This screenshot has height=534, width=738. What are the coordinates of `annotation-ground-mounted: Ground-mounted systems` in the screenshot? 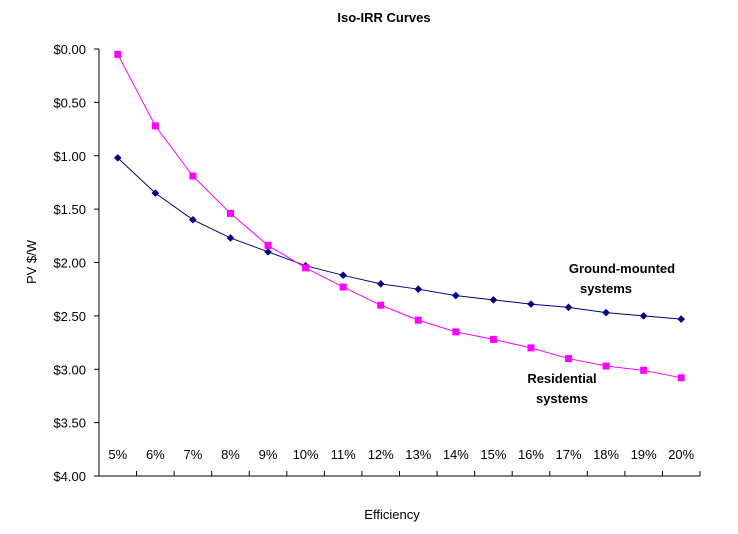 It's located at (622, 278).